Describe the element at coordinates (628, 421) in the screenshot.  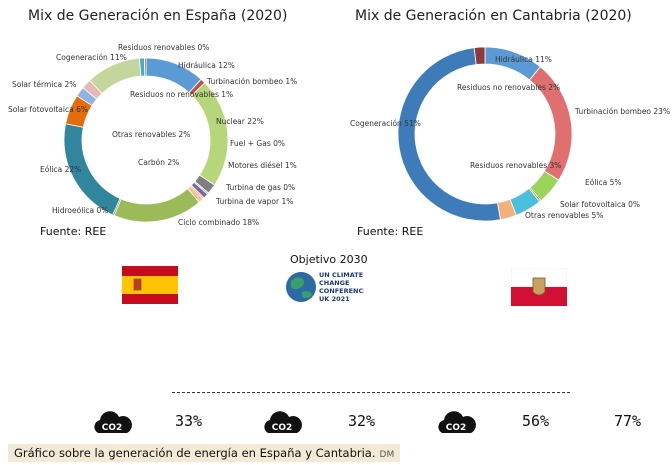
I see `bar-cantabria-2-co2-label: 77%` at that location.